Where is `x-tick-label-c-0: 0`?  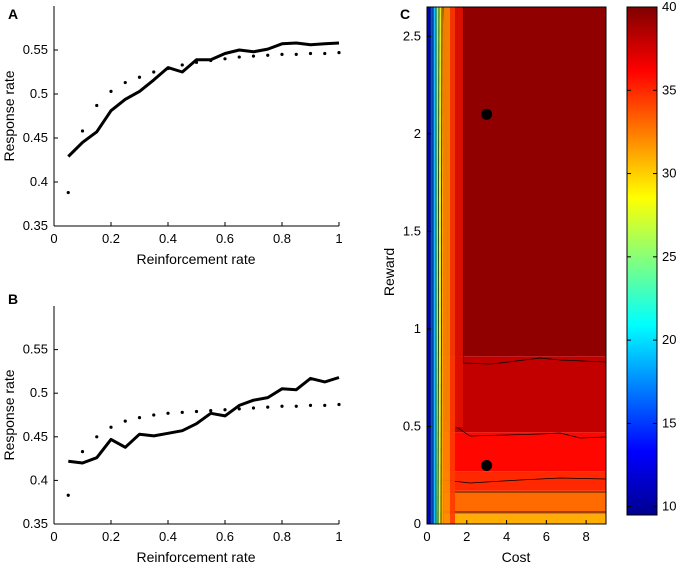 x-tick-label-c-0: 0 is located at coordinates (426, 536).